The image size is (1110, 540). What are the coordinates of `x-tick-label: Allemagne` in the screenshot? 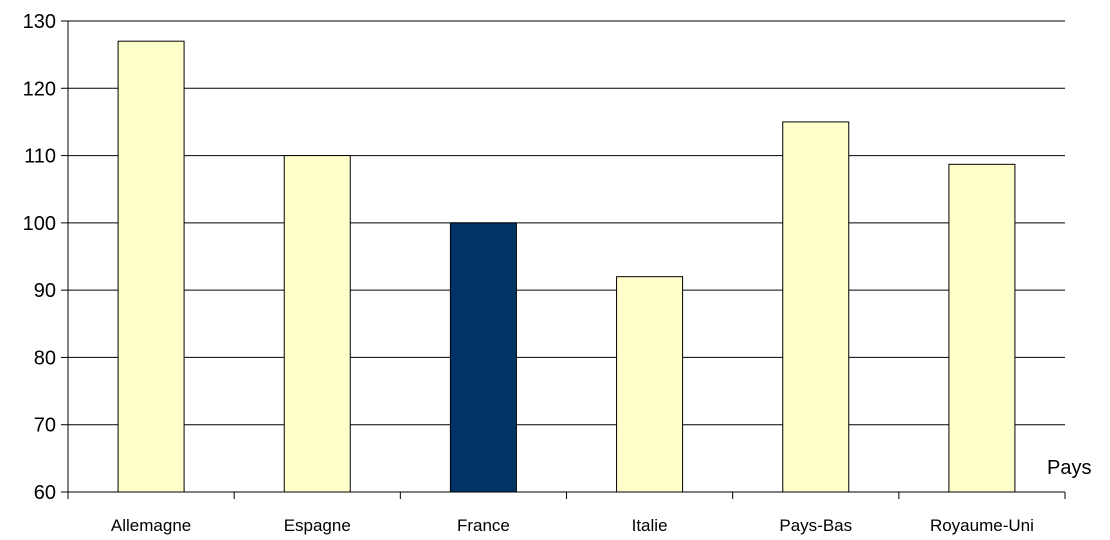 It's located at (151, 525).